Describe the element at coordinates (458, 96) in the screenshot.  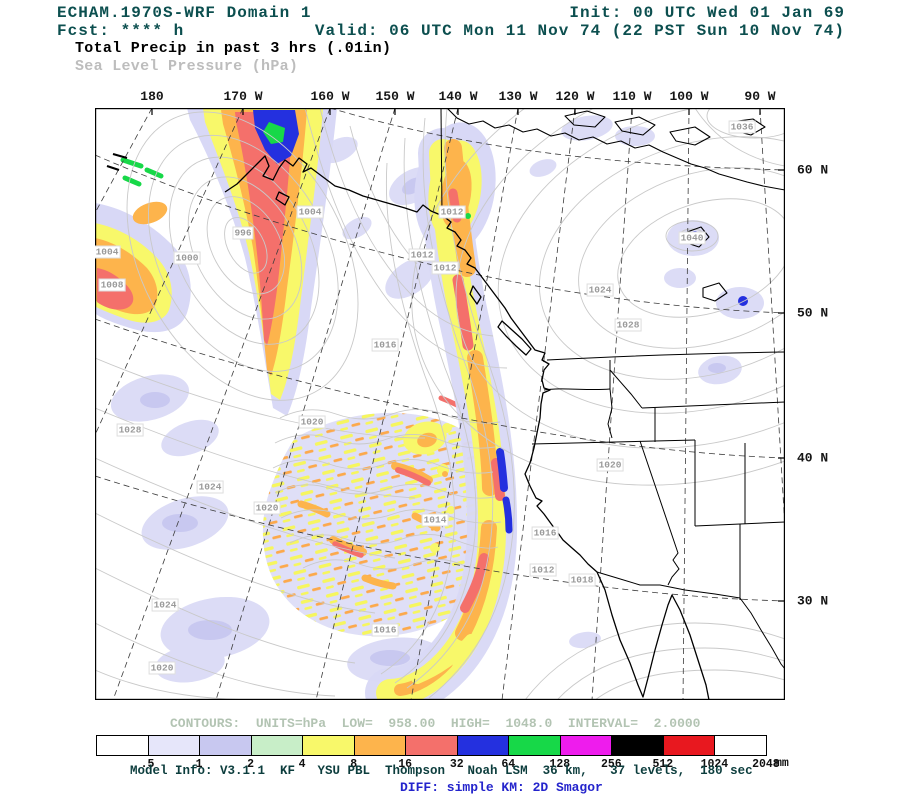
I see `lon-tick-label: 140 W` at that location.